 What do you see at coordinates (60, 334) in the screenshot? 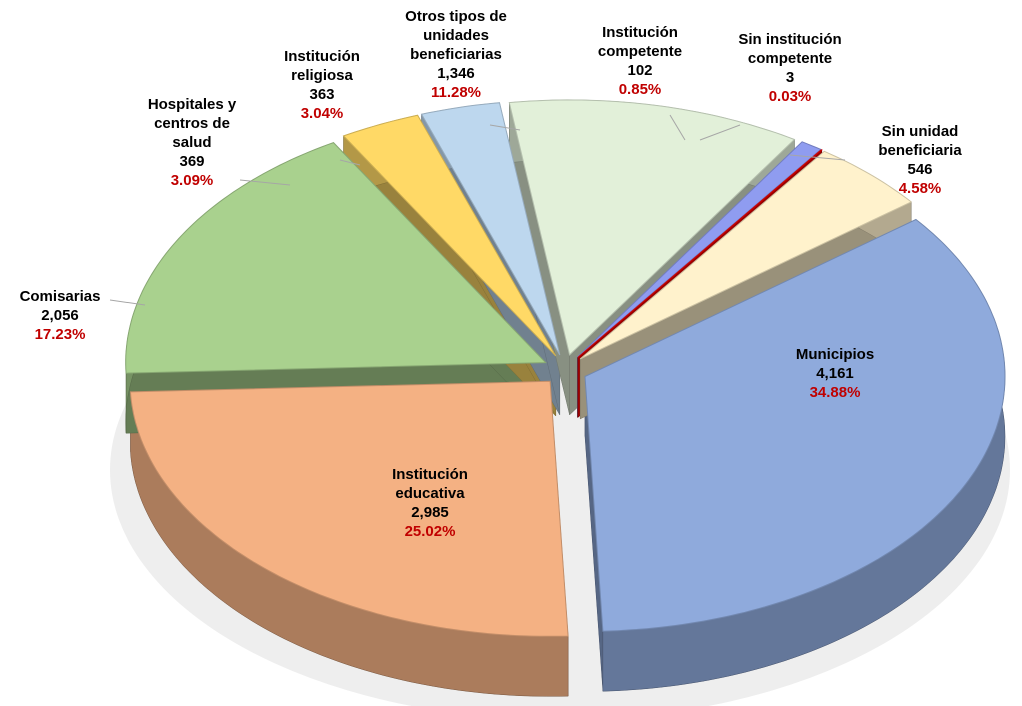
I see `percent-label: 17.23%` at bounding box center [60, 334].